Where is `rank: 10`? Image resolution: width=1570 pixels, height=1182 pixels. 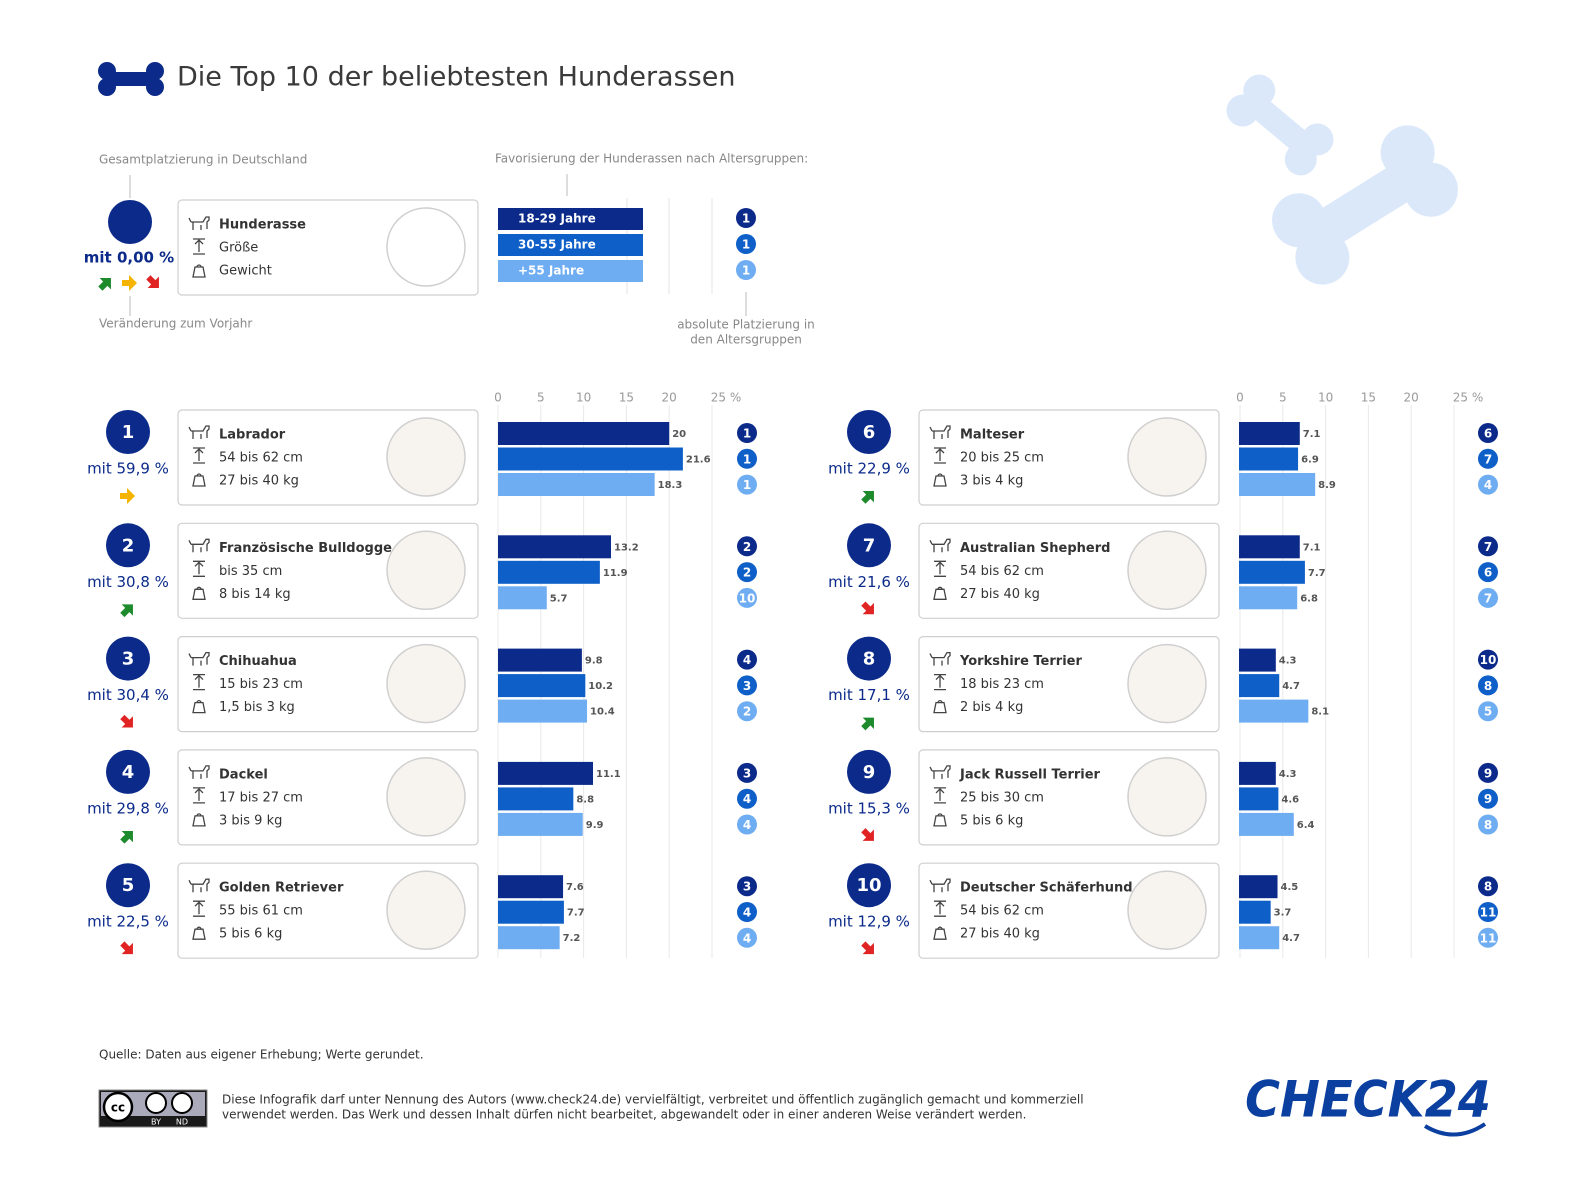 rank: 10 is located at coordinates (868, 885).